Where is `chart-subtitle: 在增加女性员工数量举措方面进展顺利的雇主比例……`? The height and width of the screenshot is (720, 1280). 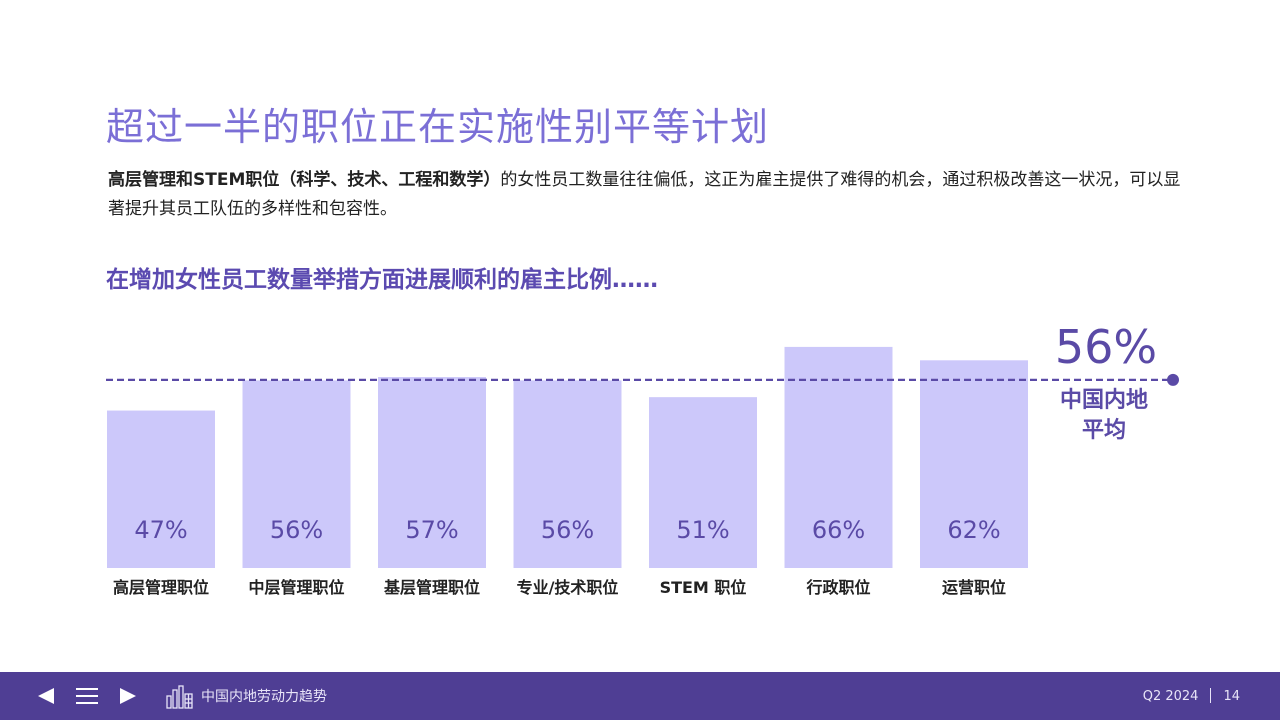
chart-subtitle: 在增加女性员工数量举措方面进展顺利的雇主比例…… is located at coordinates (382, 280).